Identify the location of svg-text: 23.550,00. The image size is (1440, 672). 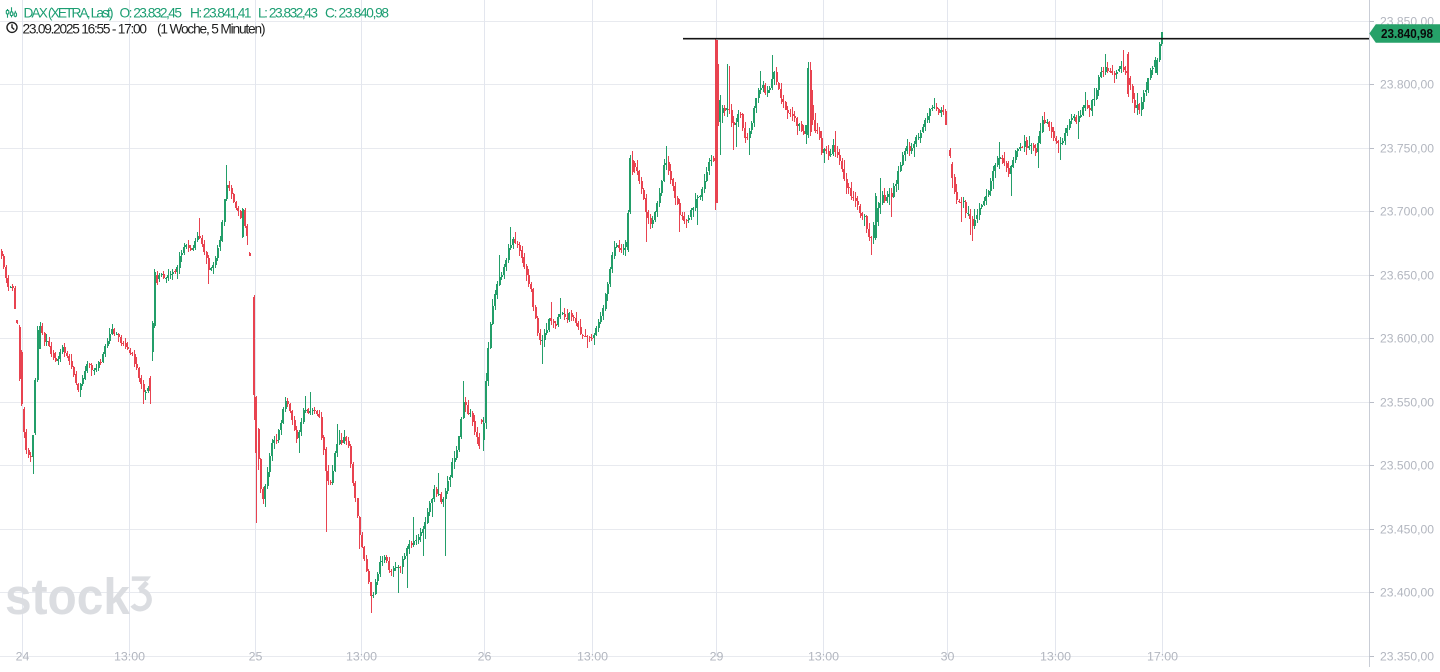
(1407, 403).